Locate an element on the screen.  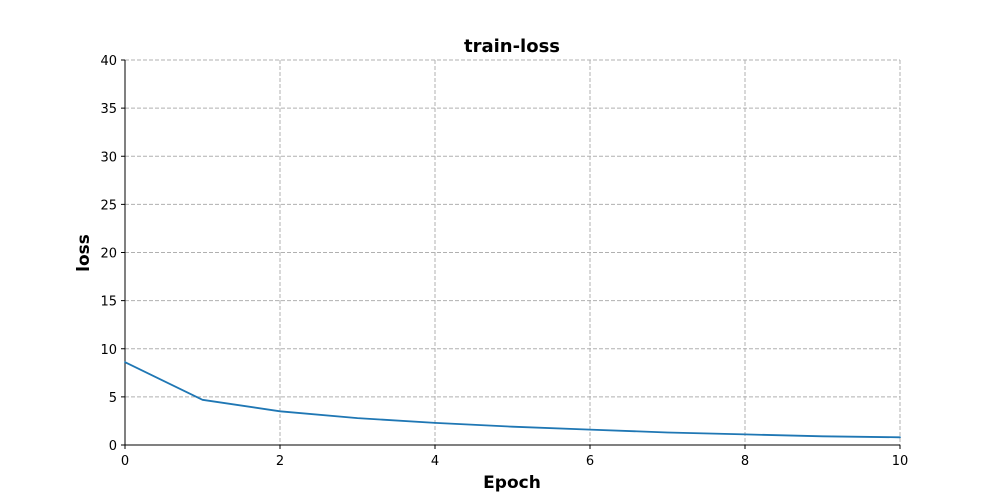
x-tick-label: 0 is located at coordinates (125, 461).